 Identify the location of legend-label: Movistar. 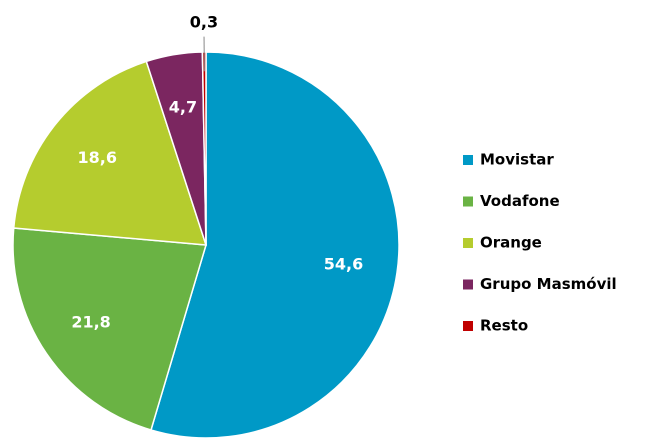
(517, 160).